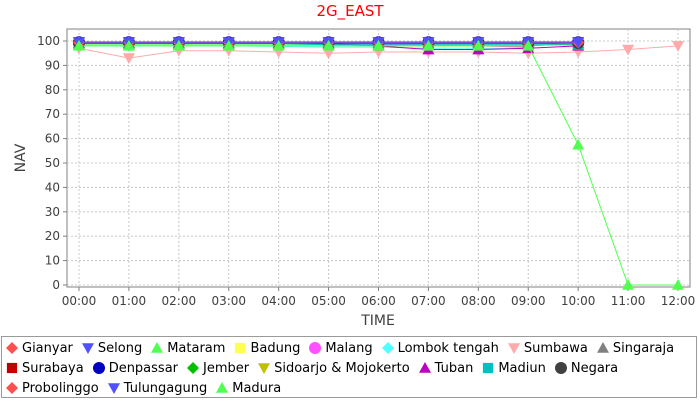  What do you see at coordinates (257, 388) in the screenshot?
I see `legend-label: Madura` at bounding box center [257, 388].